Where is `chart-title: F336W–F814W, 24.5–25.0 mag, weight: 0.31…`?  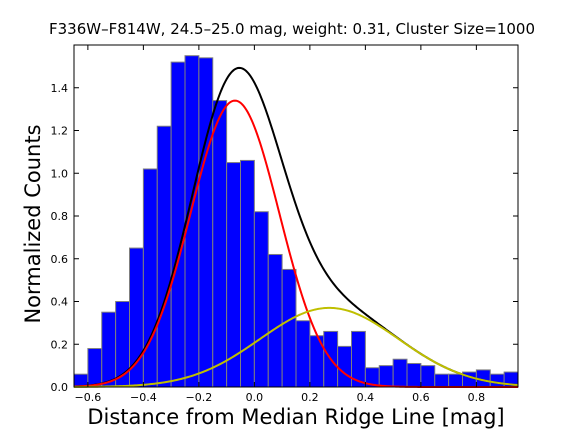
chart-title: F336W–F814W, 24.5–25.0 mag, weight: 0.31… is located at coordinates (292, 29).